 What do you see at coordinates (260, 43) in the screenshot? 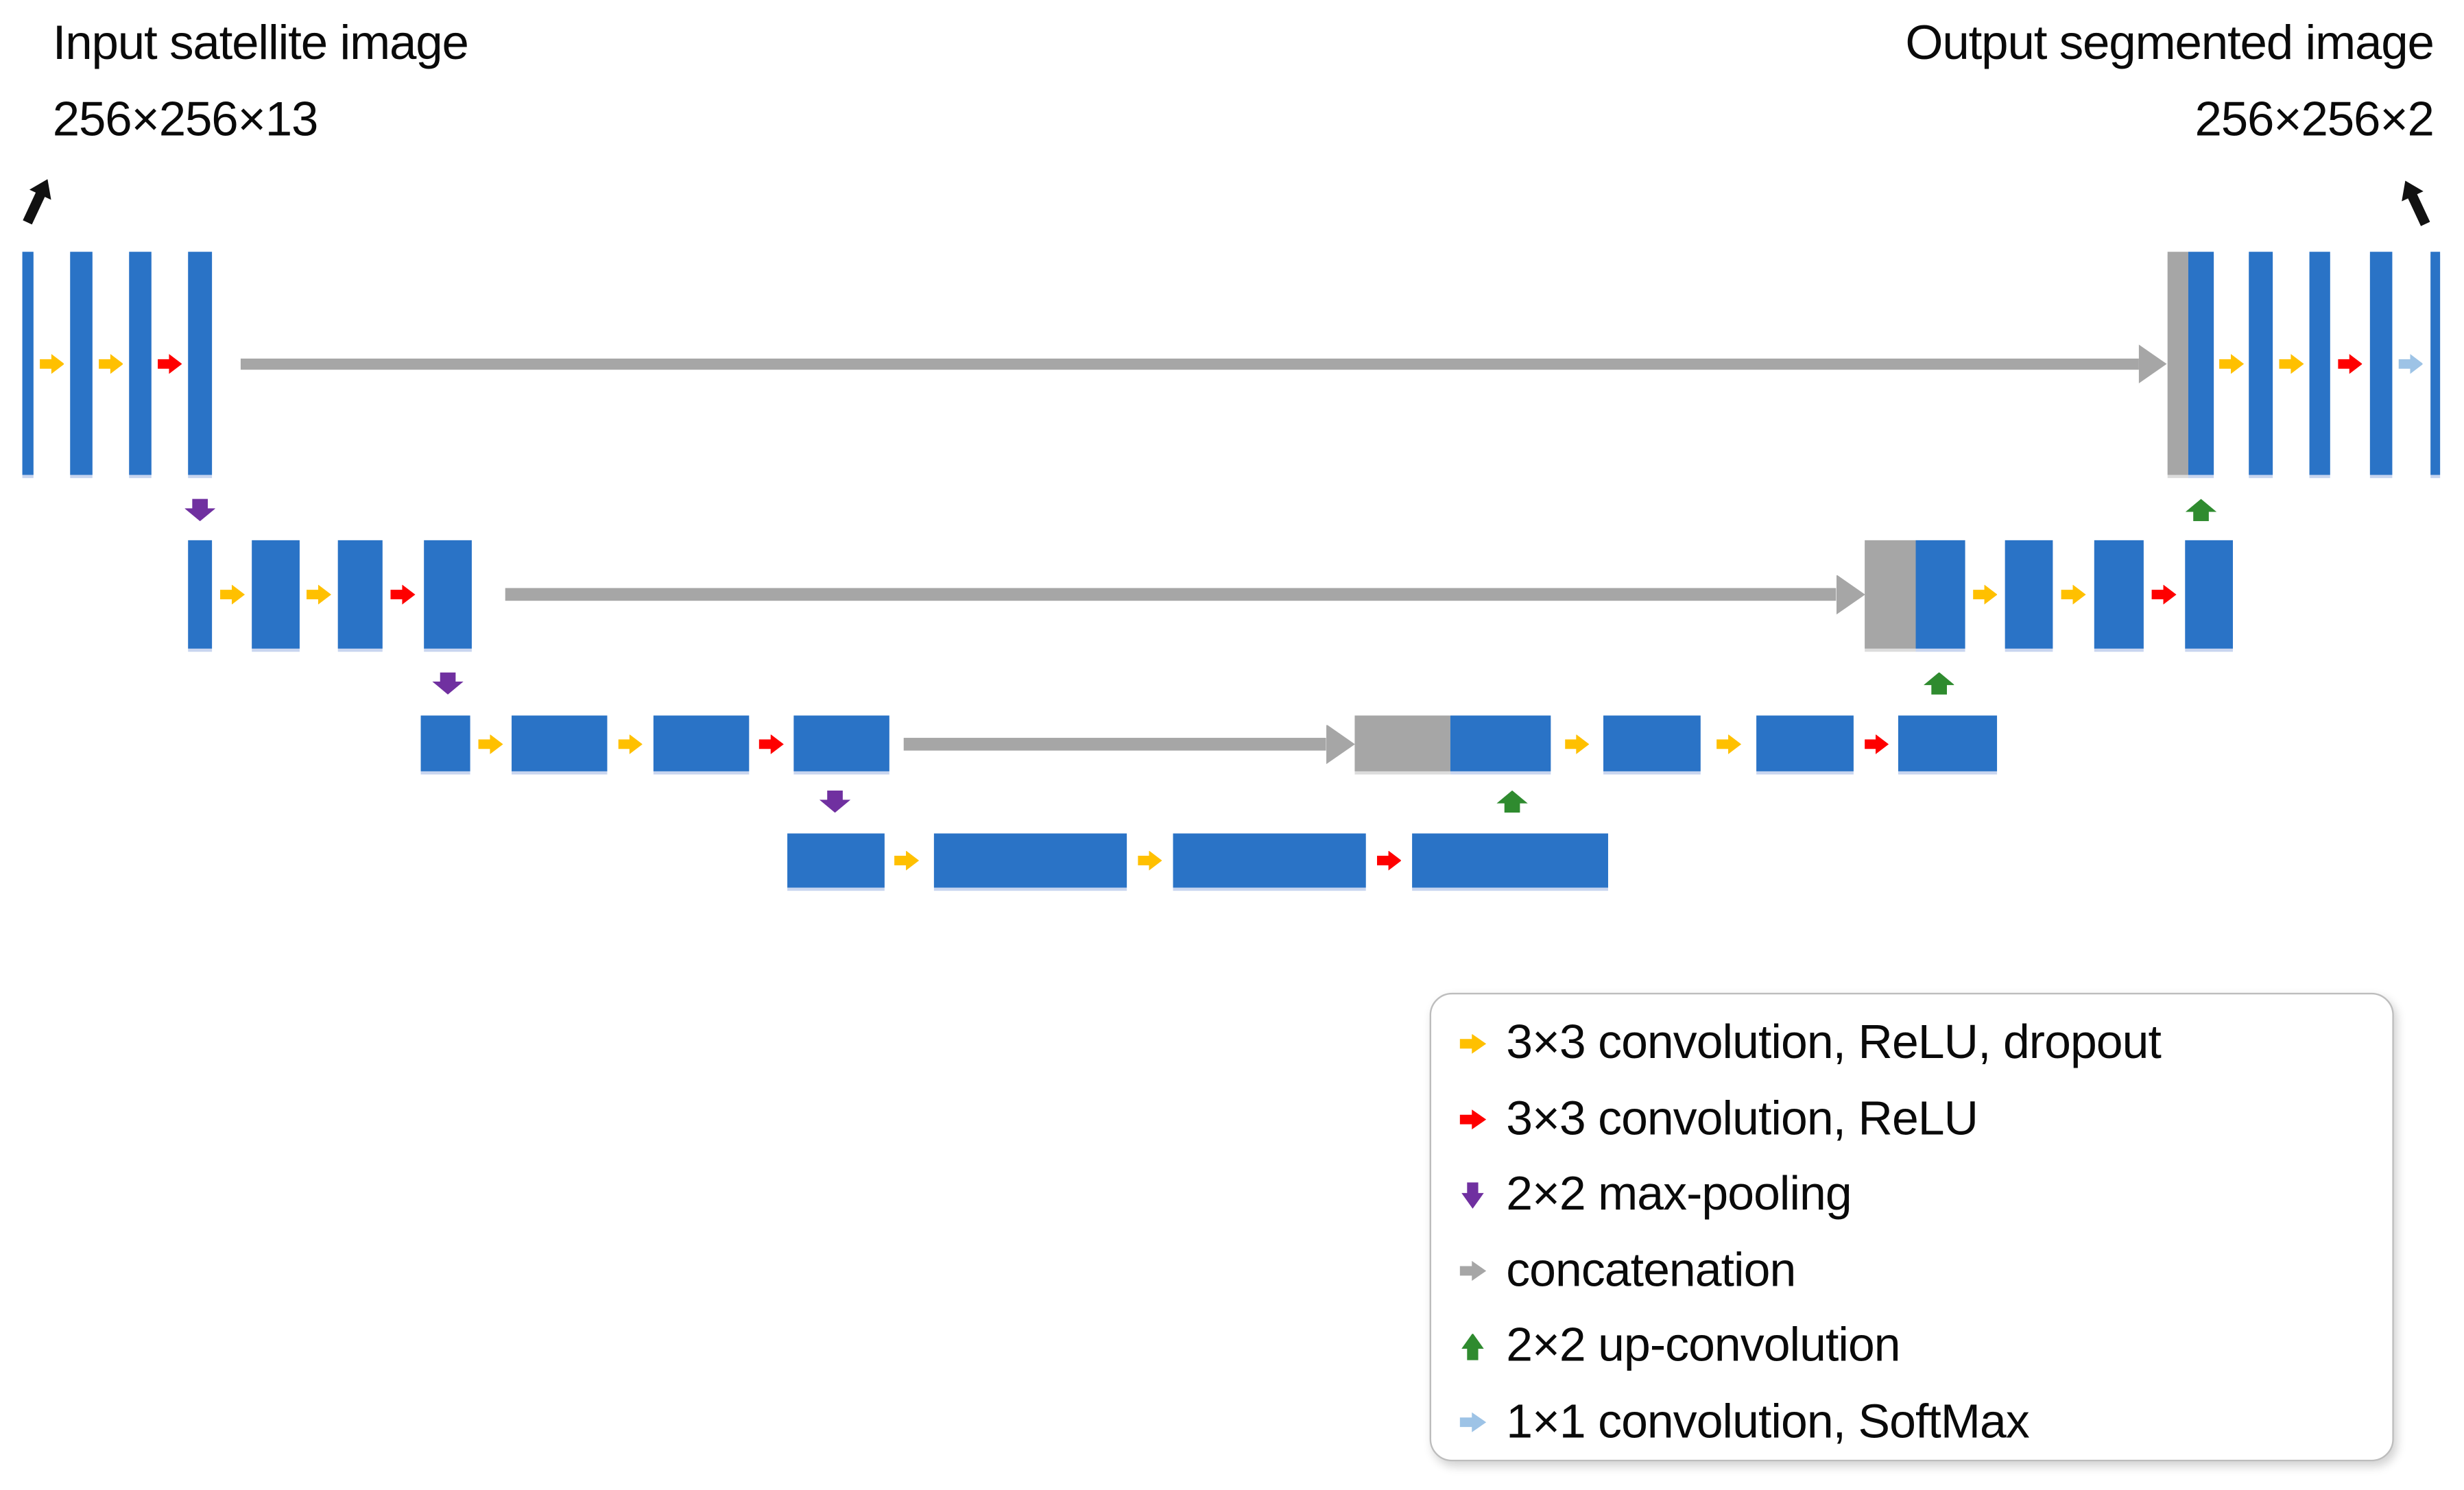
I see `input-title: Input satellite image` at bounding box center [260, 43].